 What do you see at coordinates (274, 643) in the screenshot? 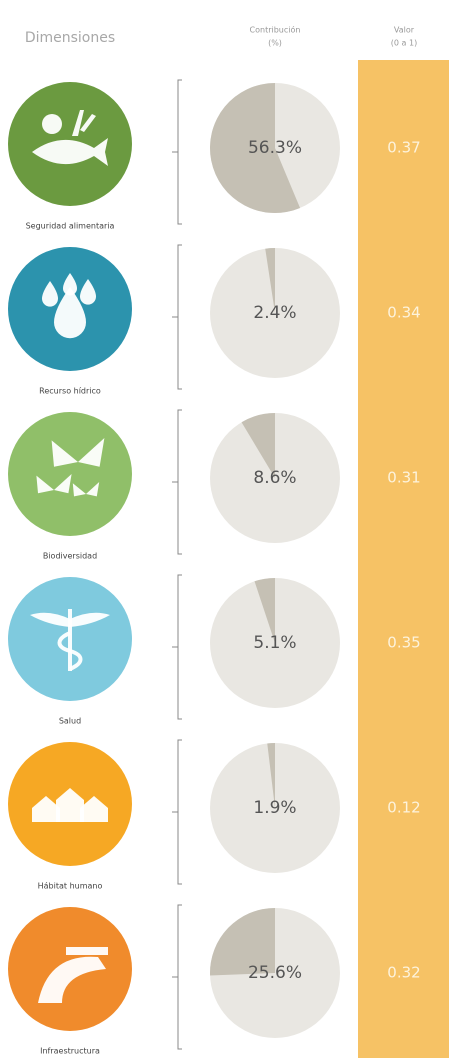
I see `pie-label: 5.1%` at bounding box center [274, 643].